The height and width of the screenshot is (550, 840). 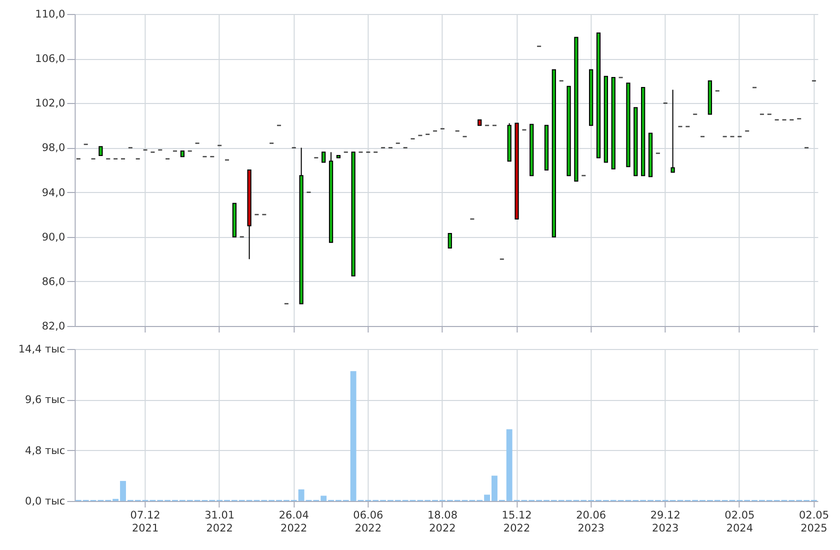 I want to click on y-tick-label: 106,0, so click(x=50, y=59).